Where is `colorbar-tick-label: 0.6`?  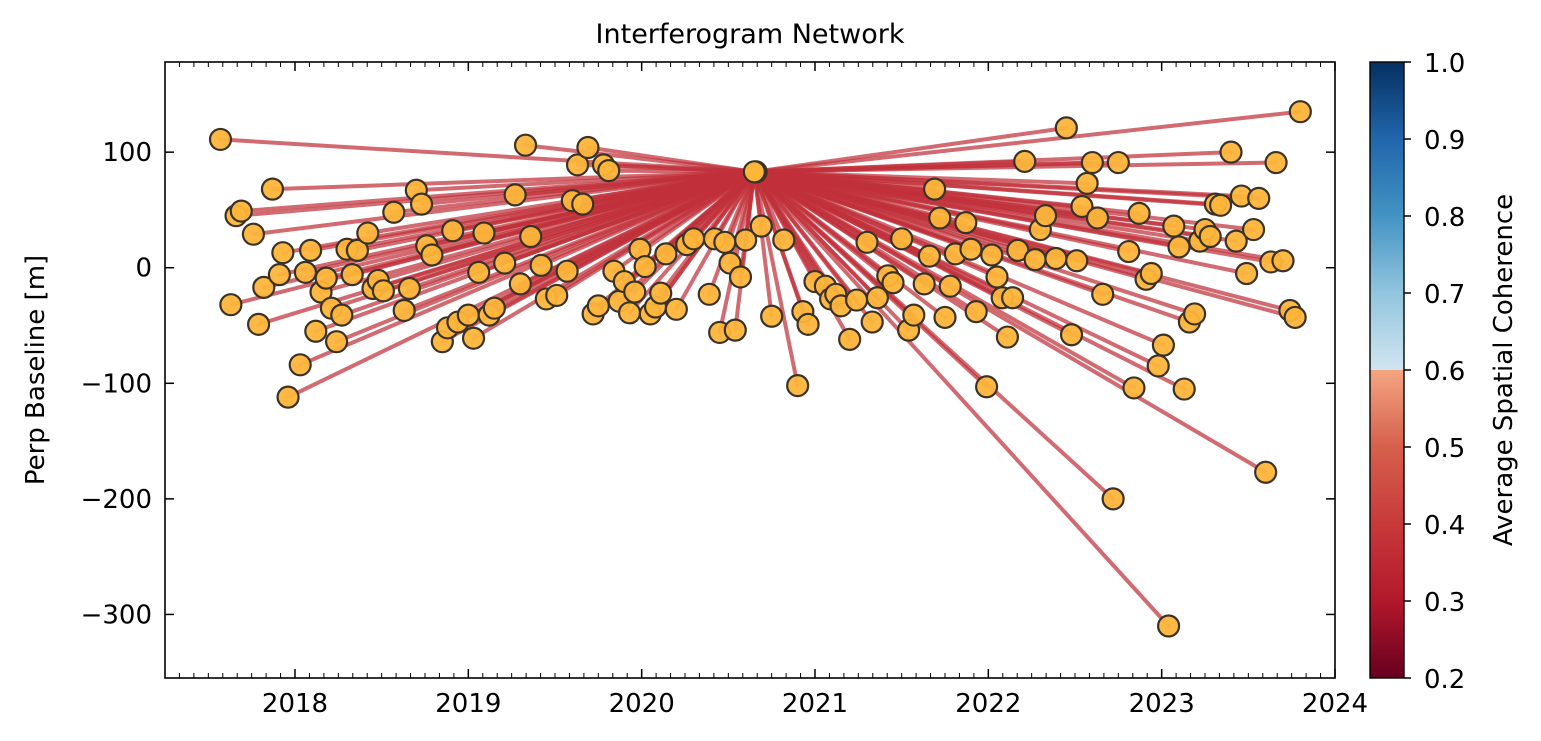
colorbar-tick-label: 0.6 is located at coordinates (1444, 372).